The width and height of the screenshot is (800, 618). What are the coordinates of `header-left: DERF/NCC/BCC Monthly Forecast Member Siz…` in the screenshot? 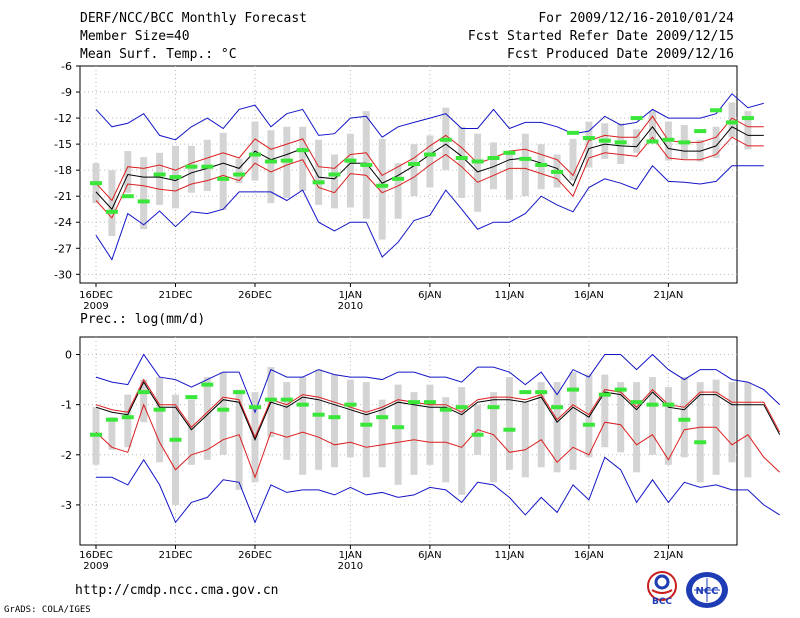 It's located at (193, 37).